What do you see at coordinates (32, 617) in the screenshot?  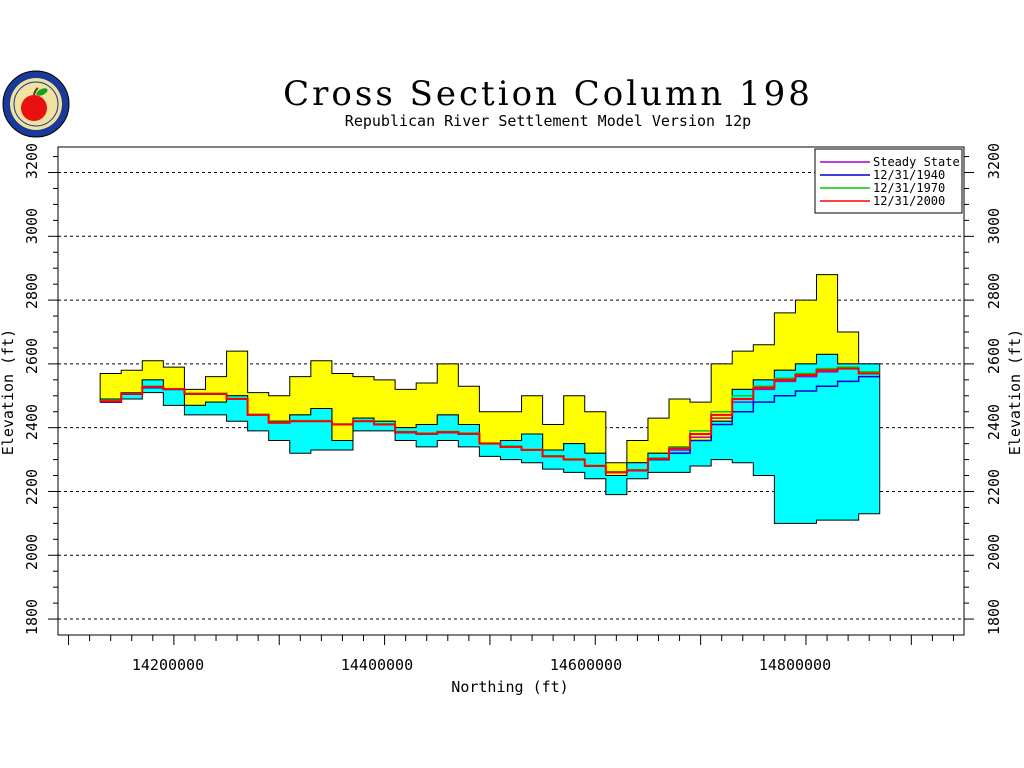 I see `y-tick-label-left: 1800` at bounding box center [32, 617].